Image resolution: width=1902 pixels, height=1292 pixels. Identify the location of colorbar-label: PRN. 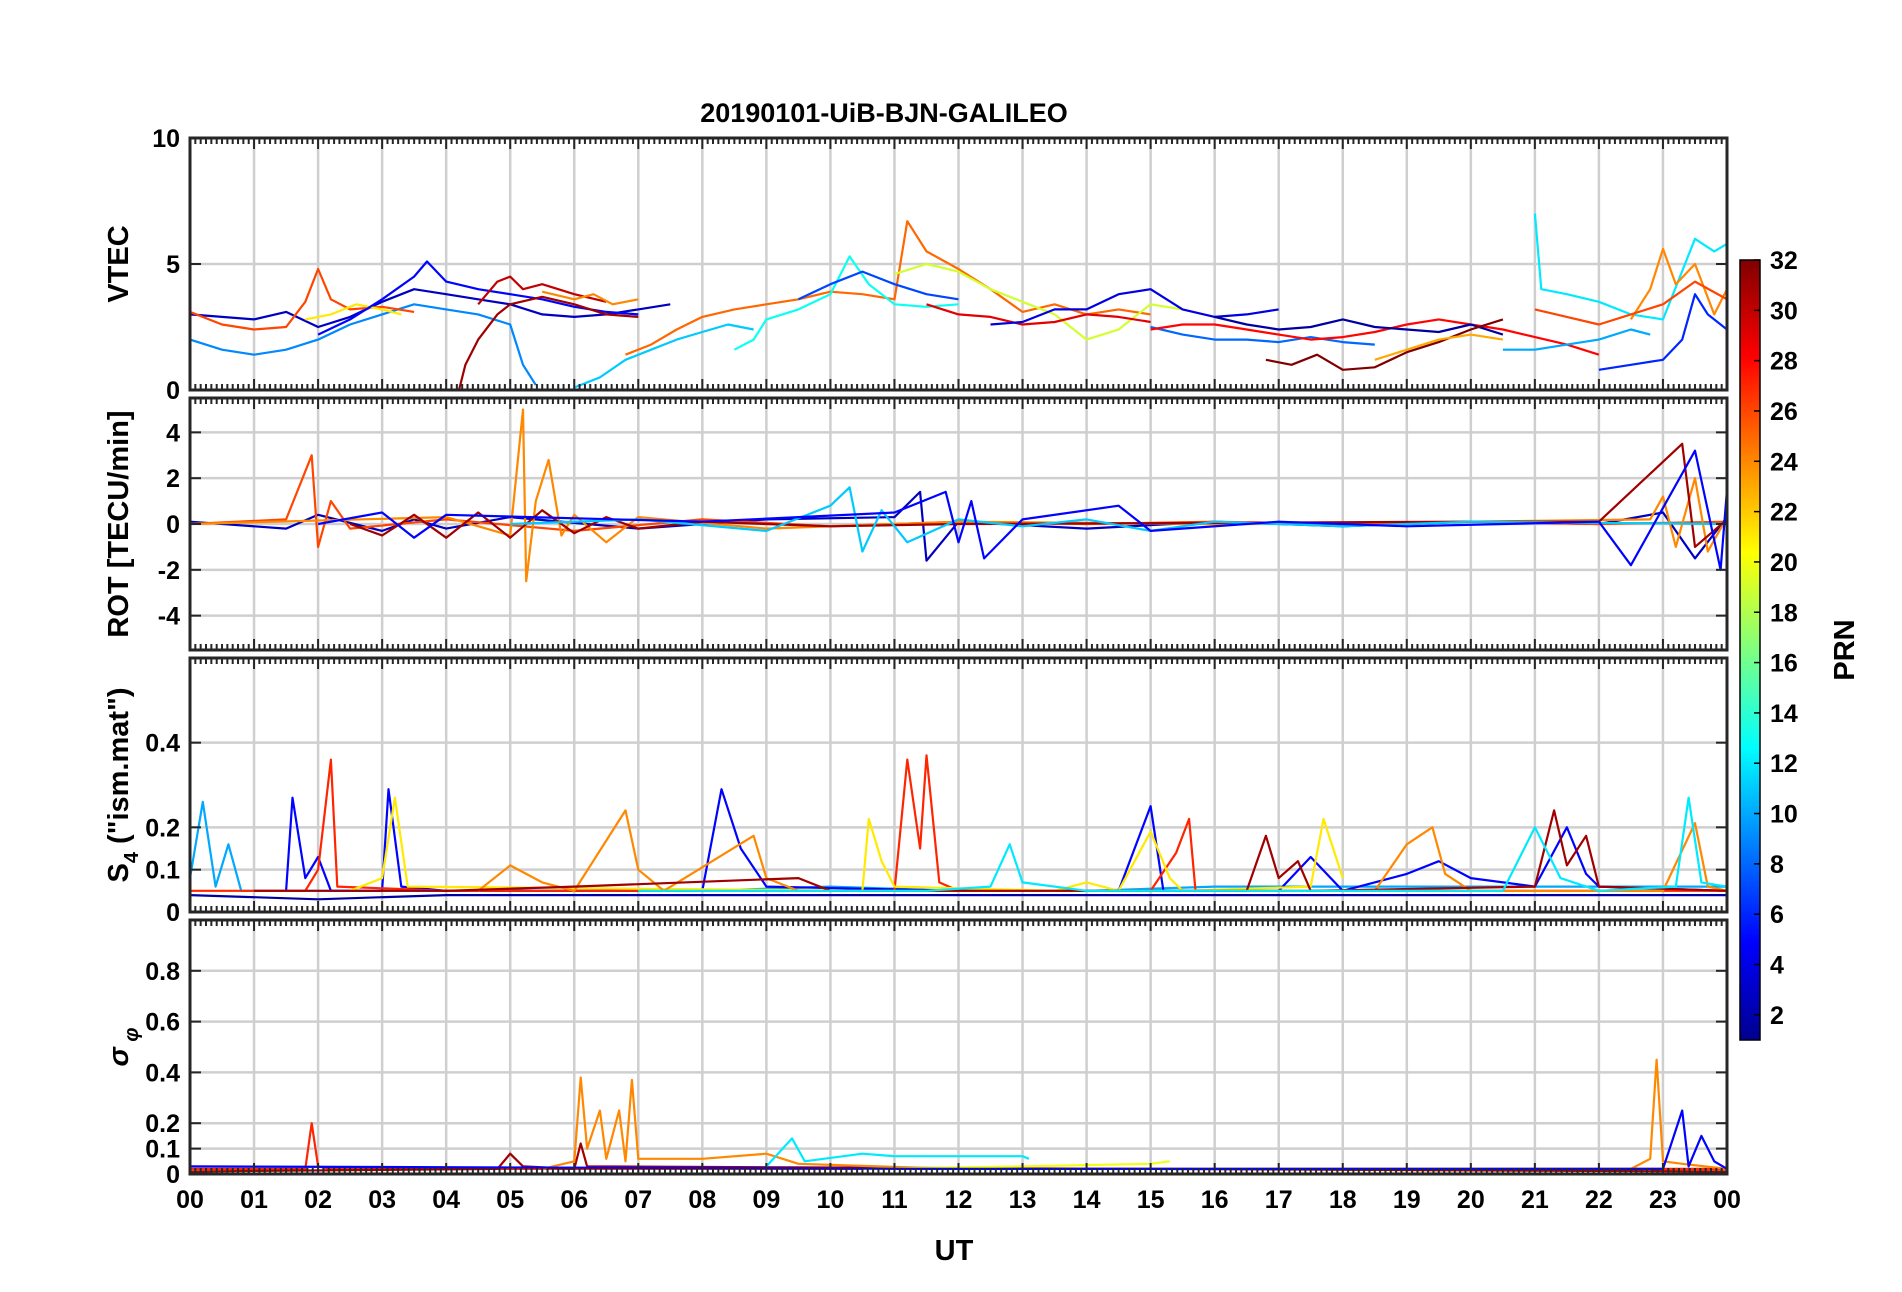
(1845, 649).